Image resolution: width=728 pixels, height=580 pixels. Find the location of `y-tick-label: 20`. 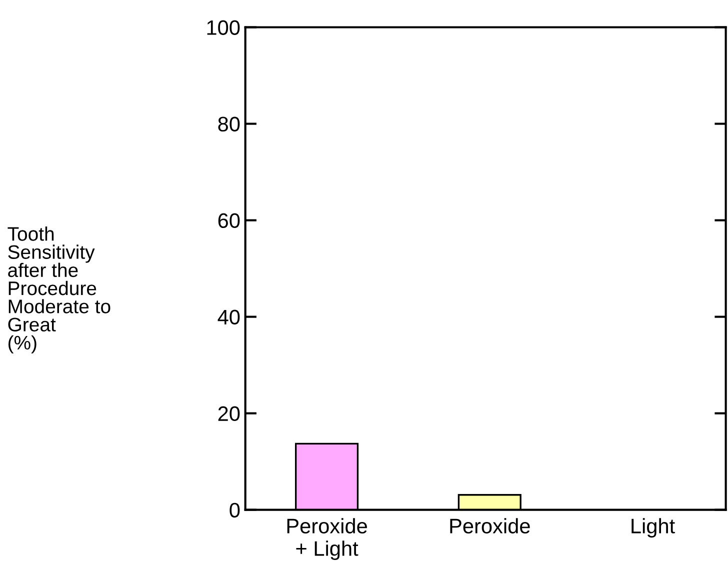

y-tick-label: 20 is located at coordinates (229, 414).